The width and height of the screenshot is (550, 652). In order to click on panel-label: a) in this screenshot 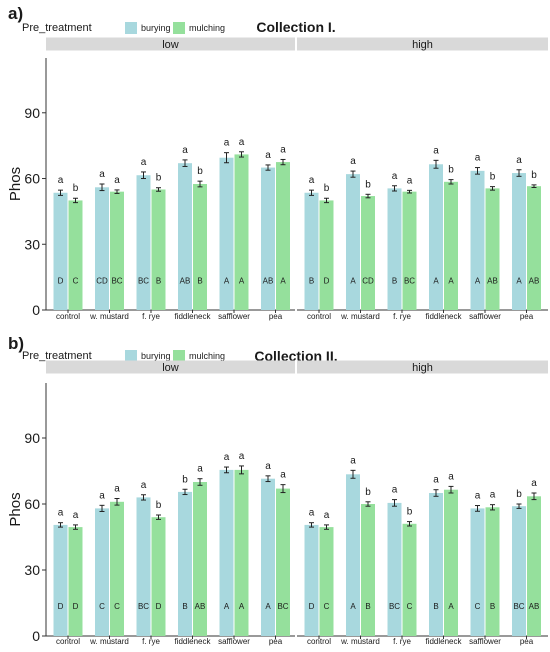, I will do `click(15, 13)`.